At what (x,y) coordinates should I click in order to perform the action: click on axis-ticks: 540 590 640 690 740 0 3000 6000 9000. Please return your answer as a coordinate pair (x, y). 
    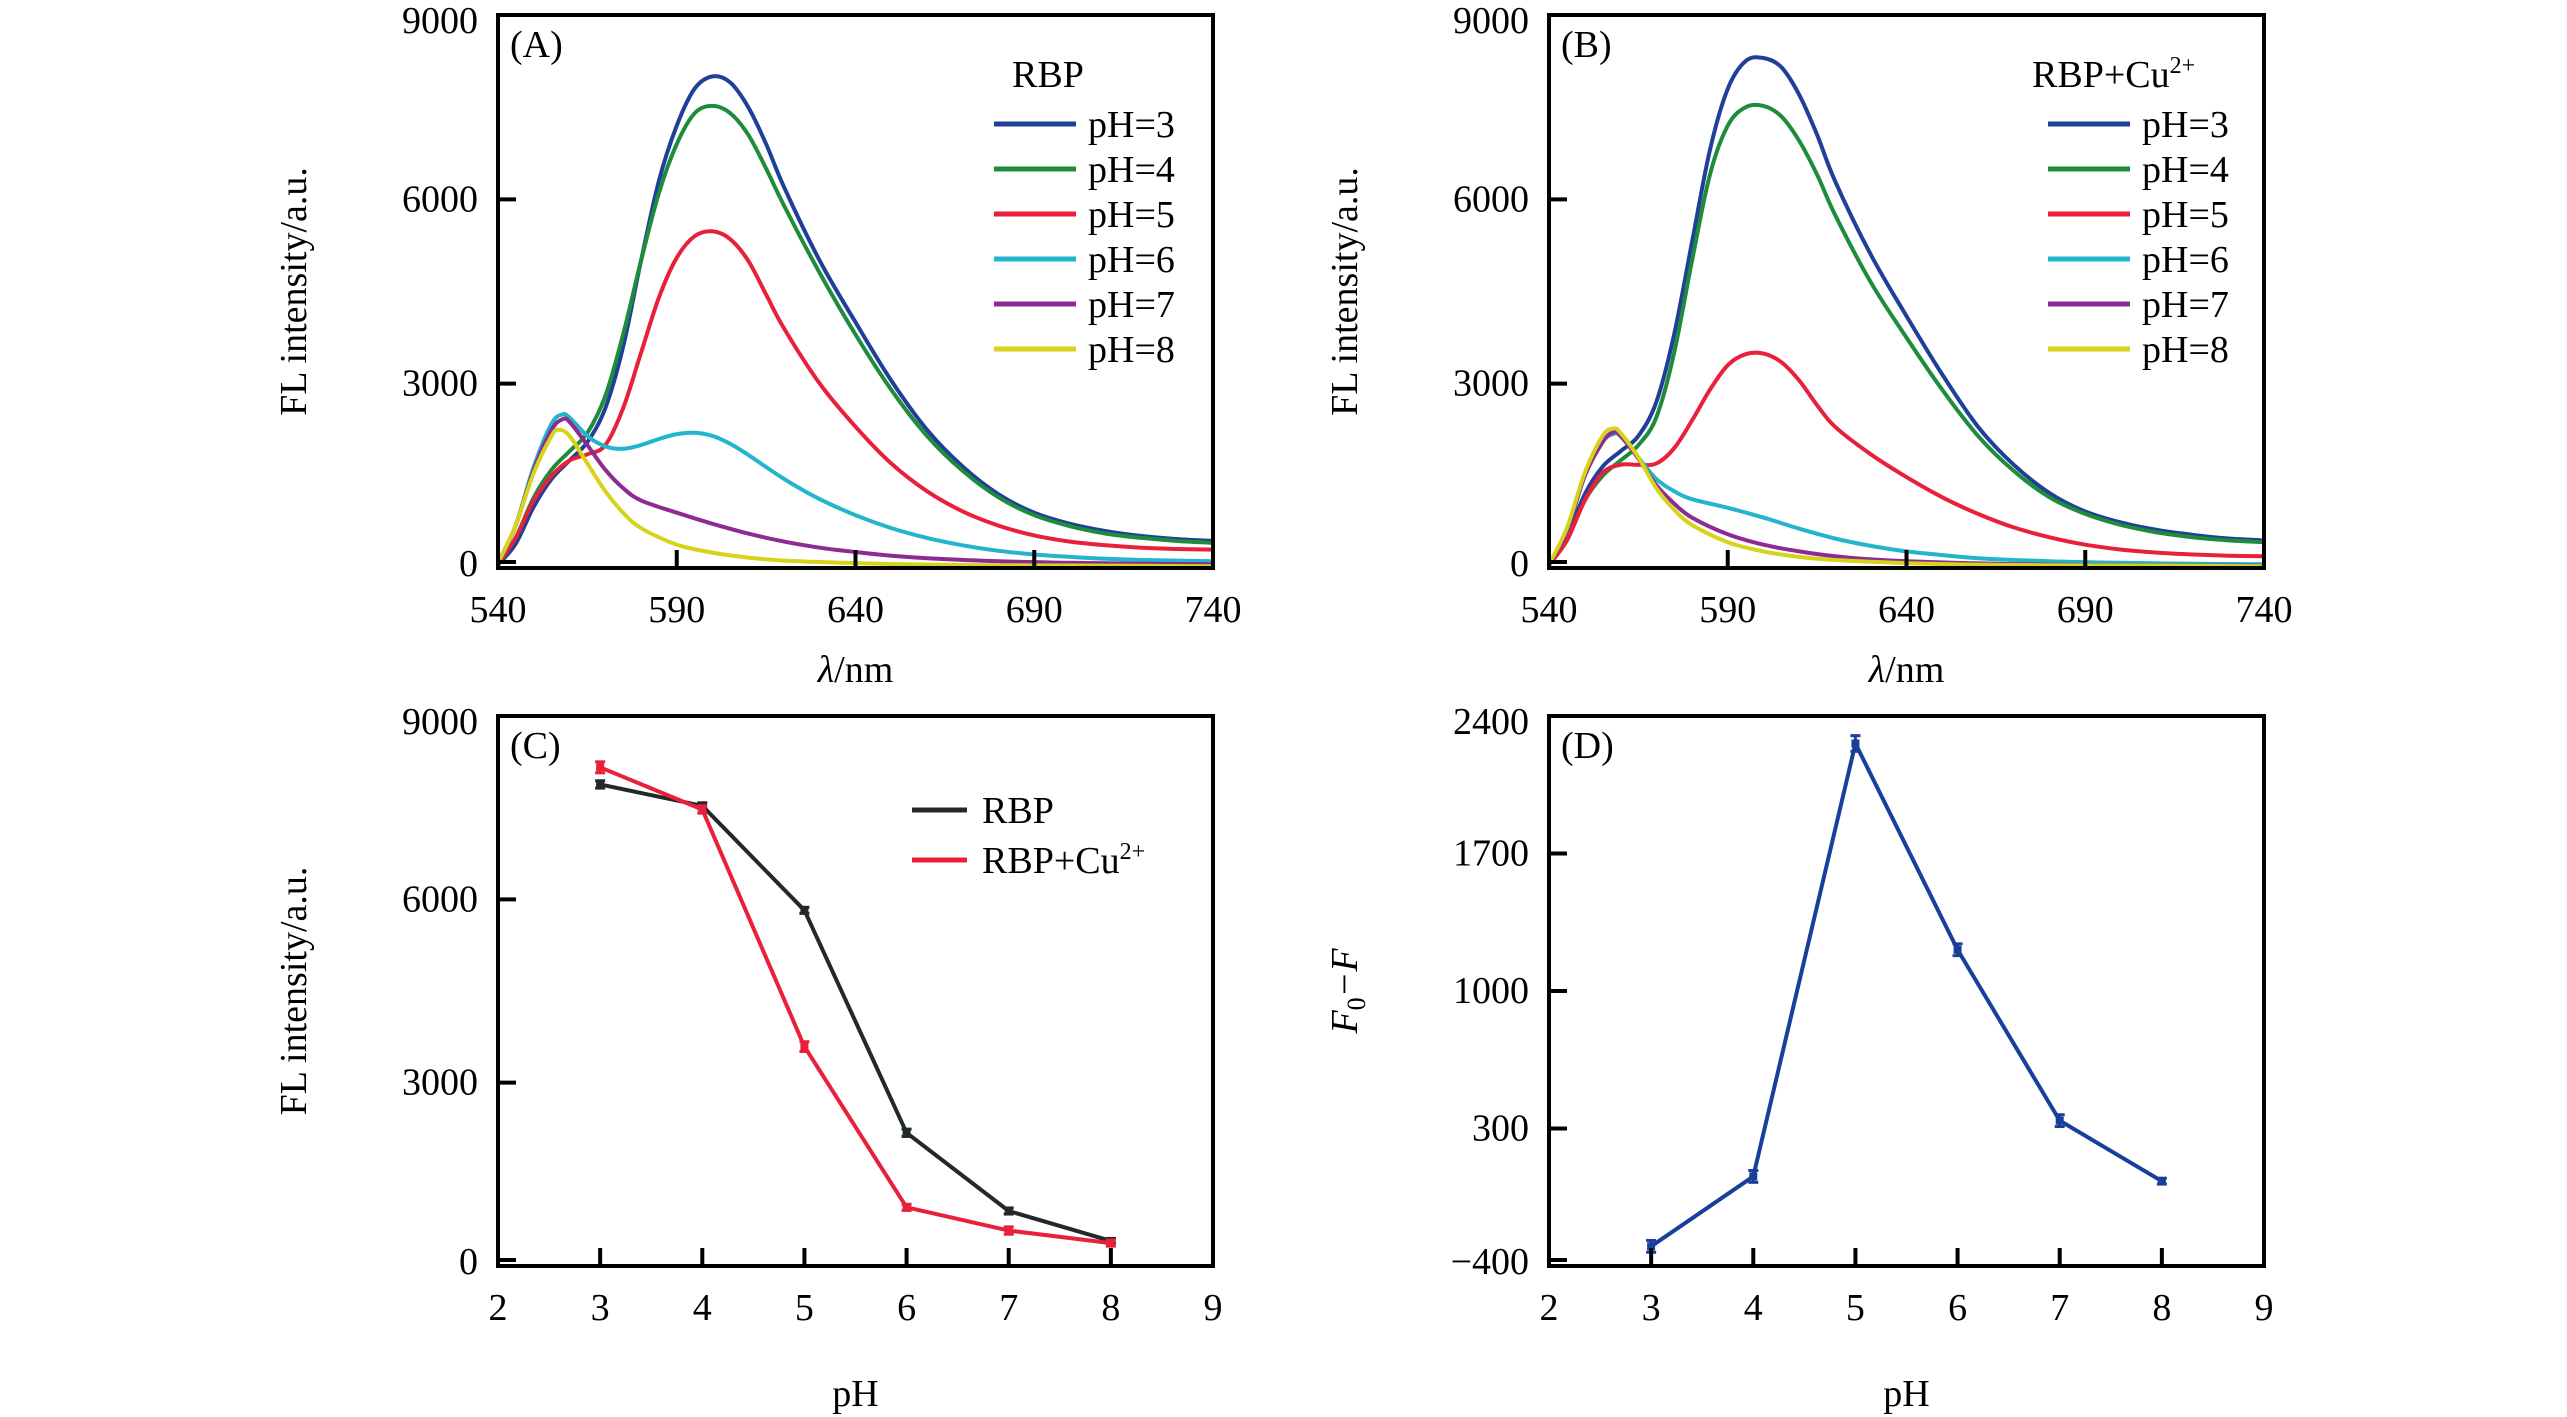
    Looking at the image, I should click on (1873, 315).